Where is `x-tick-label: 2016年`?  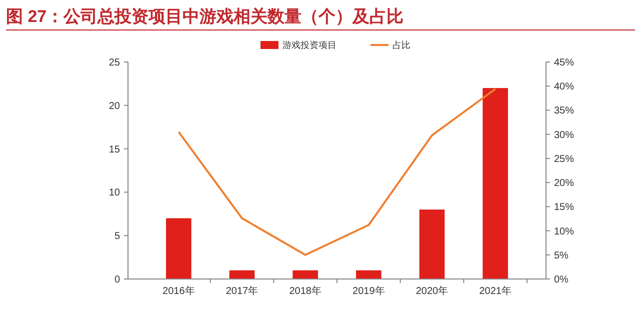
x-tick-label: 2016年 is located at coordinates (178, 291).